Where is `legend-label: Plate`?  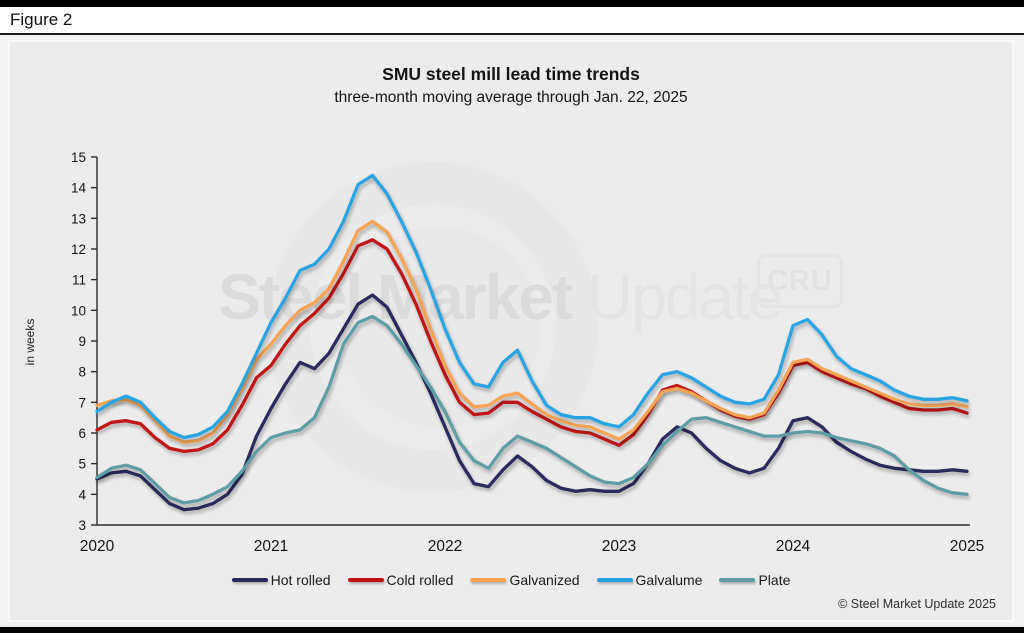 legend-label: Plate is located at coordinates (774, 580).